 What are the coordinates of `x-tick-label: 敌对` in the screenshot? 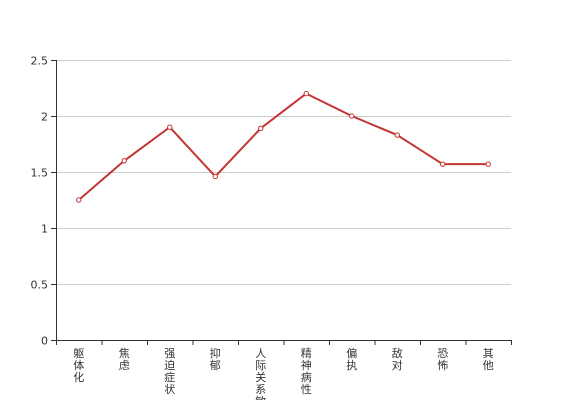 It's located at (397, 359).